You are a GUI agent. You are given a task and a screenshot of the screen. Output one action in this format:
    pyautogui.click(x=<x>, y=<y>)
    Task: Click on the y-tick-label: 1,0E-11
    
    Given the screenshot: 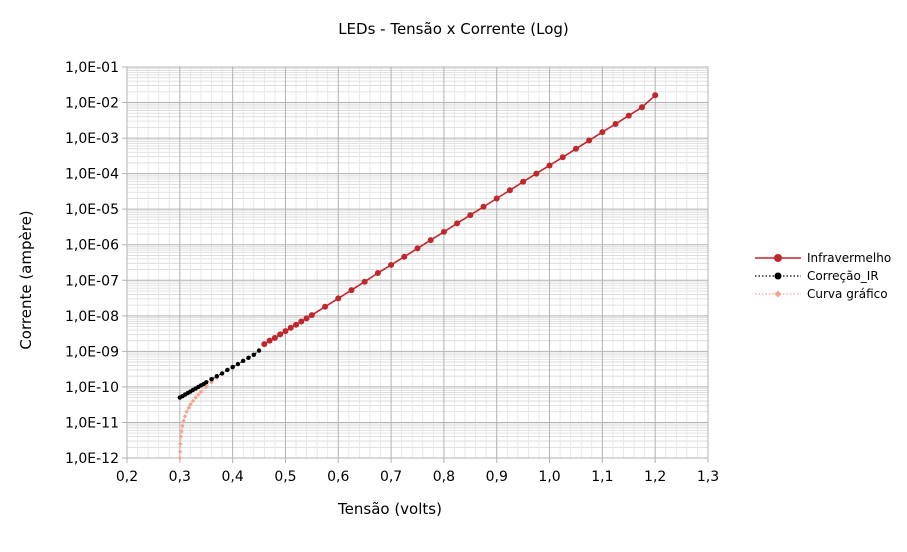 What is the action you would take?
    pyautogui.click(x=92, y=423)
    